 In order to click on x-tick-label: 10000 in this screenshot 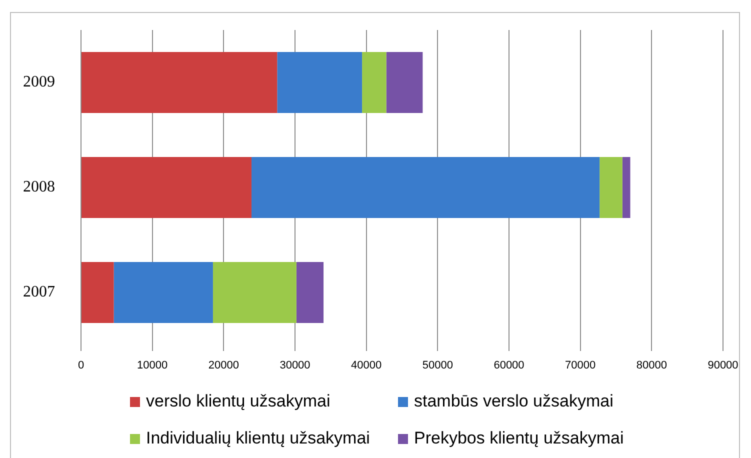, I will do `click(152, 366)`.